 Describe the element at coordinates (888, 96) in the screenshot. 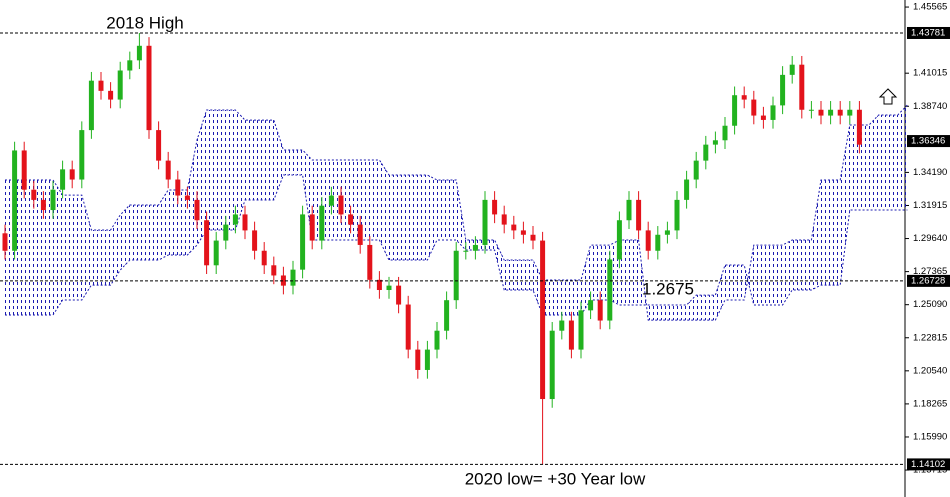

I see `up-arrow-icon` at that location.